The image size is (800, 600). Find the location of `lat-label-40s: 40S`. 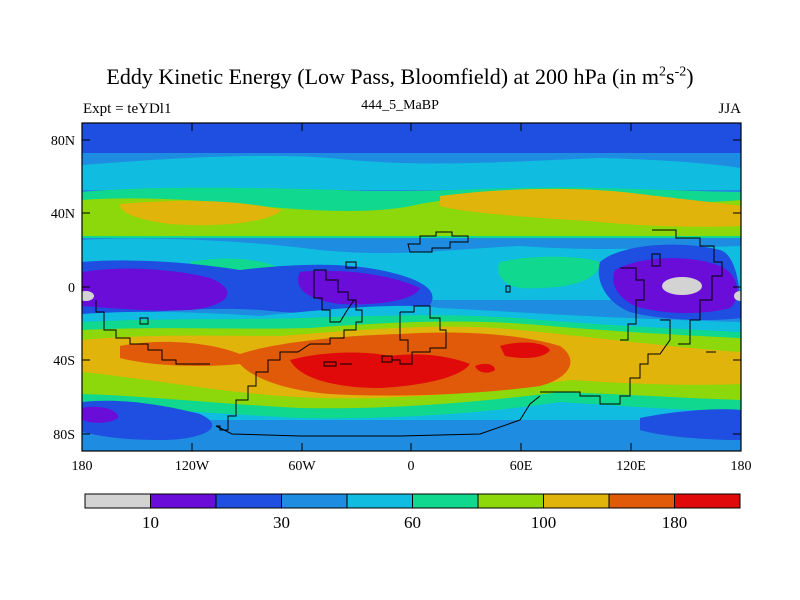

lat-label-40s: 40S is located at coordinates (64, 361).